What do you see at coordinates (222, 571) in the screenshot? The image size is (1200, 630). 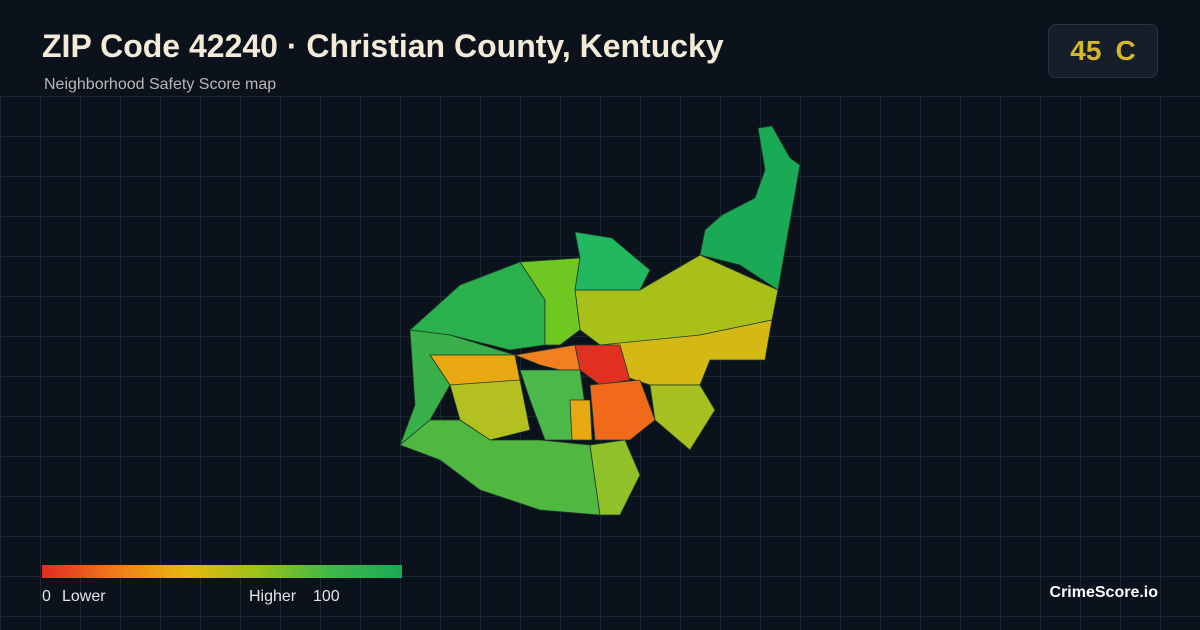 I see `legend-gradient` at bounding box center [222, 571].